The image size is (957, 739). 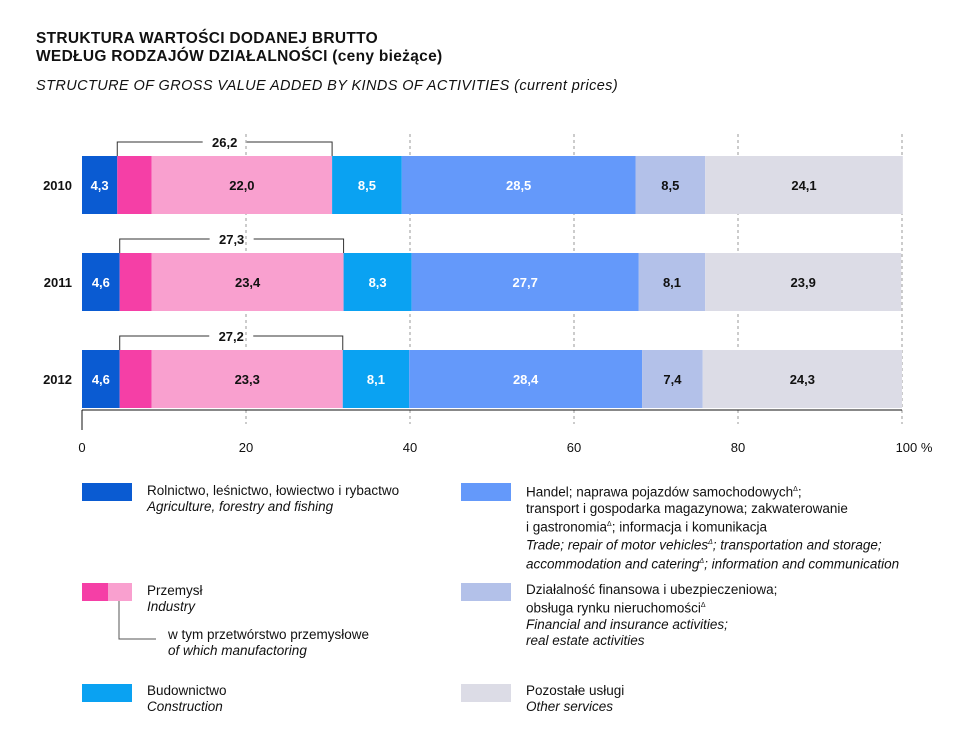 I want to click on legend-label-finance-en-1: Financial and insurance activities;, so click(x=627, y=624).